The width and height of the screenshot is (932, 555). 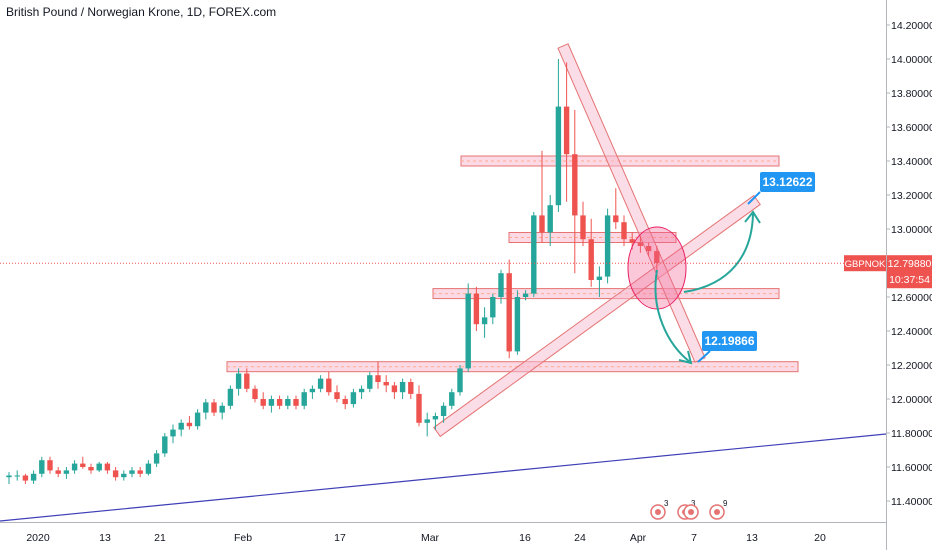 I want to click on event-count-badge: 3, so click(x=666, y=503).